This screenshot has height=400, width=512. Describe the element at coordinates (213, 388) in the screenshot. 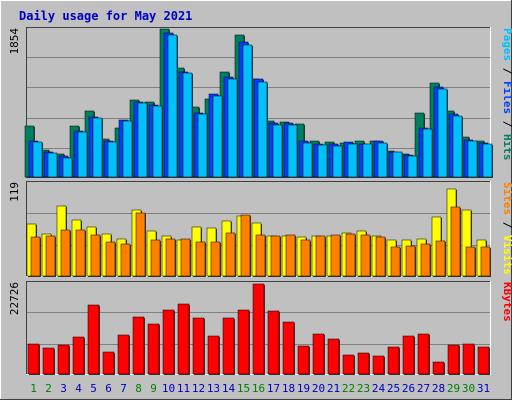

I see `x-tick-label: 13` at that location.